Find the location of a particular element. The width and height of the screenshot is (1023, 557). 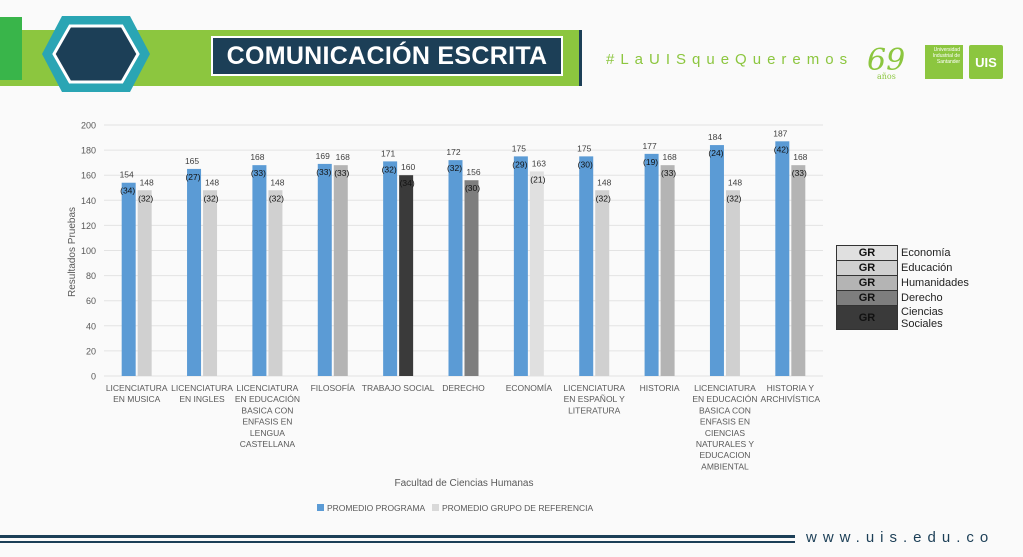

y-tick-label: 40 is located at coordinates (91, 326).